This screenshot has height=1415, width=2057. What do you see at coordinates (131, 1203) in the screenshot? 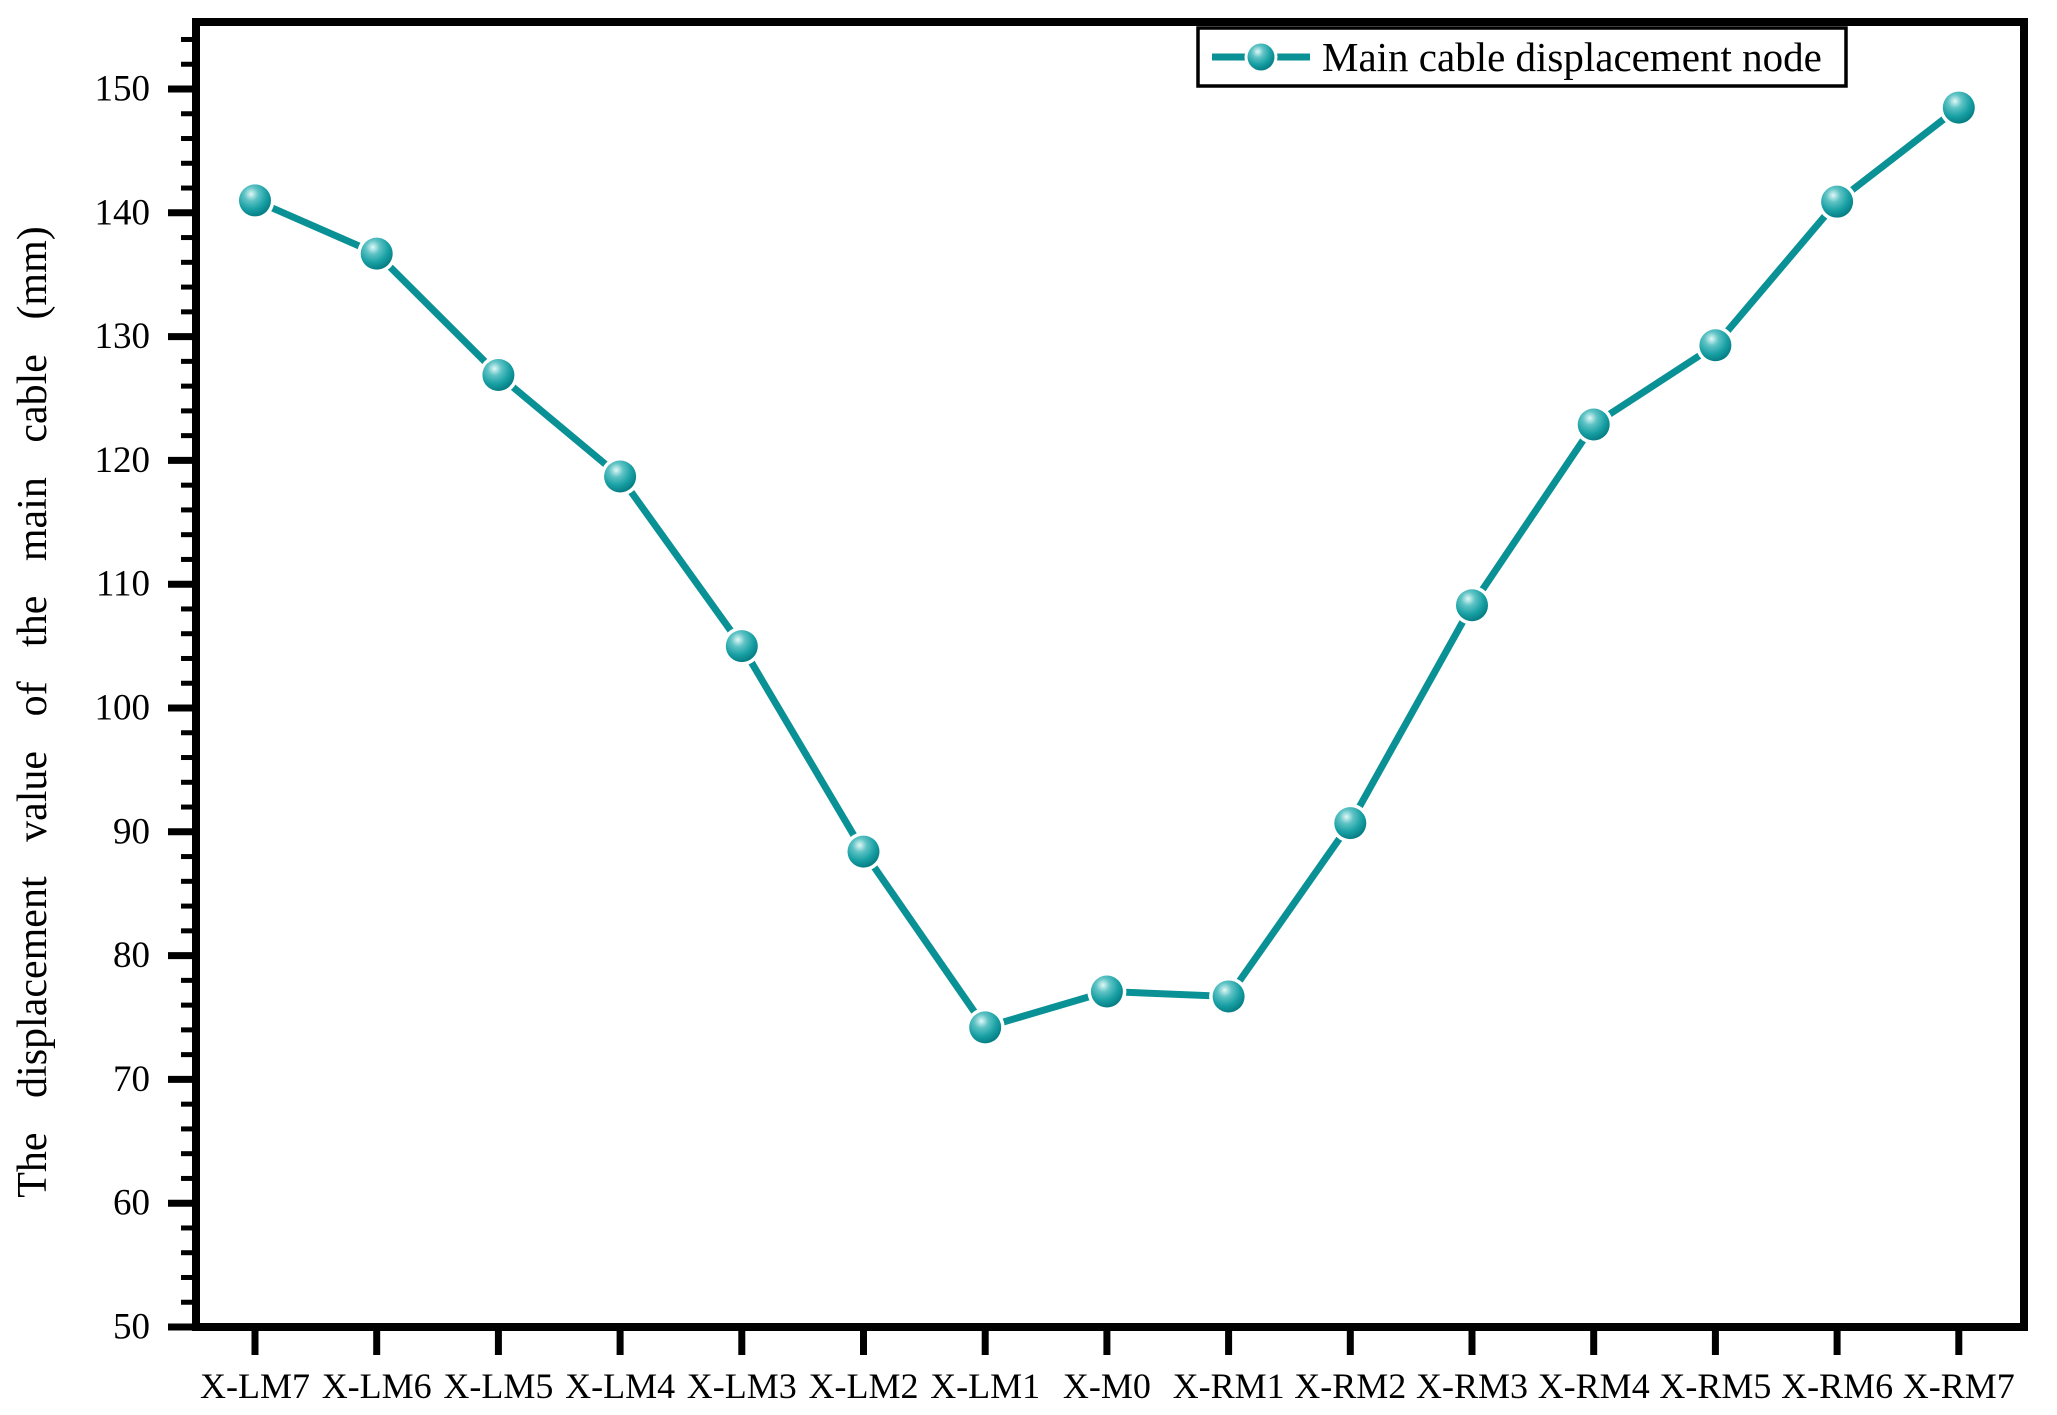
I see `y-tick-label: 60` at bounding box center [131, 1203].